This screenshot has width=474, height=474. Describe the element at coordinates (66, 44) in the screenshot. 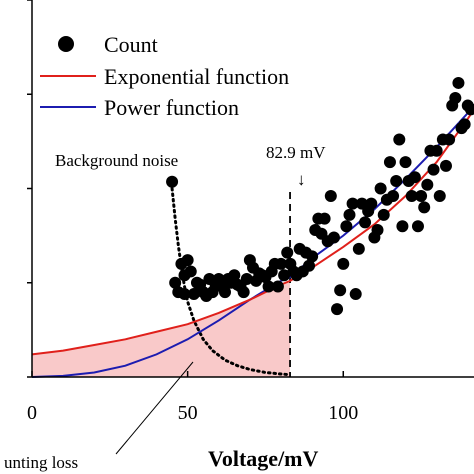

I see `legend-marker-count` at that location.